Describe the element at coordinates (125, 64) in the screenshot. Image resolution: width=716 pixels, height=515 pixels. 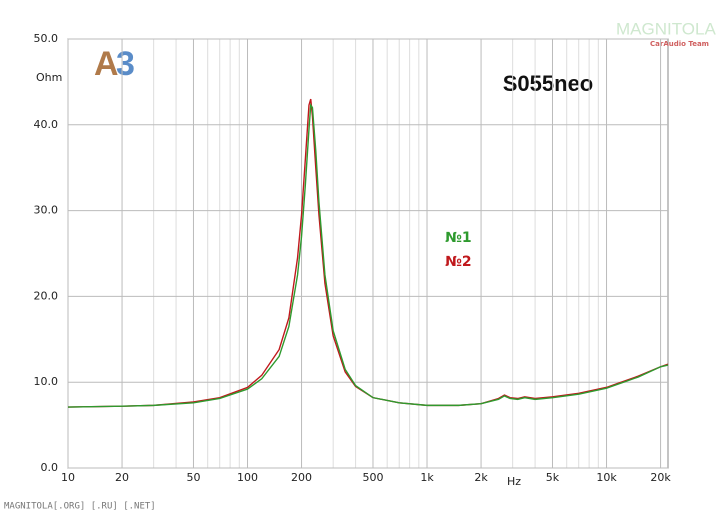
I see `logo-3: 3` at that location.